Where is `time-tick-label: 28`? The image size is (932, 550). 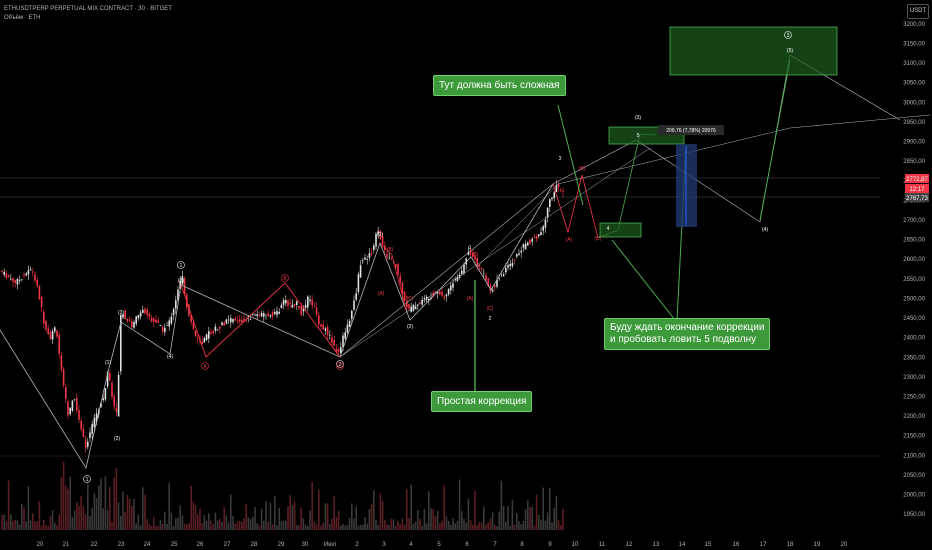 time-tick-label: 28 is located at coordinates (254, 545).